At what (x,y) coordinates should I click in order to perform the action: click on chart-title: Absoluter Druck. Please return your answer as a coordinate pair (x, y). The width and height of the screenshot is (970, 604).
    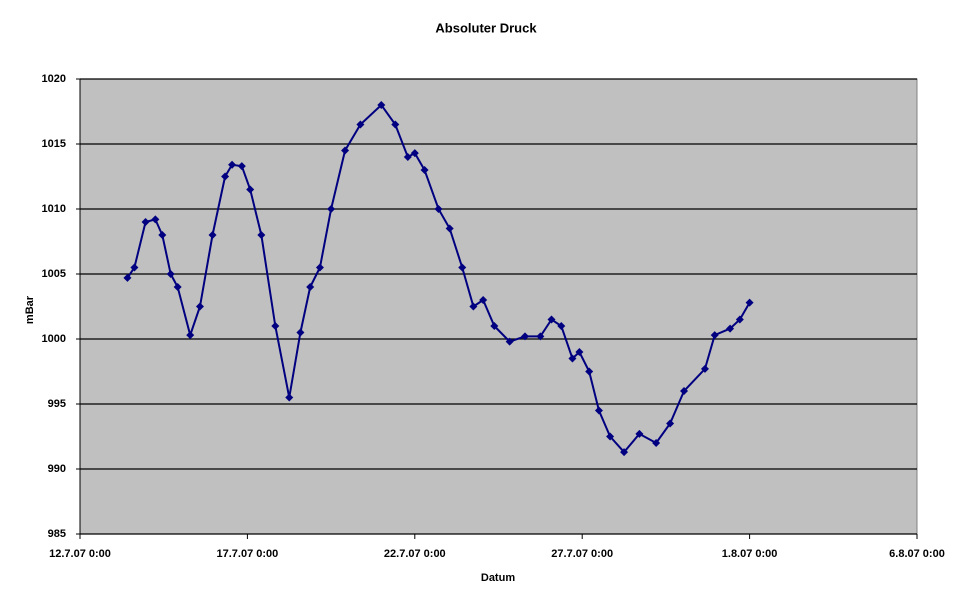
    Looking at the image, I should click on (486, 27).